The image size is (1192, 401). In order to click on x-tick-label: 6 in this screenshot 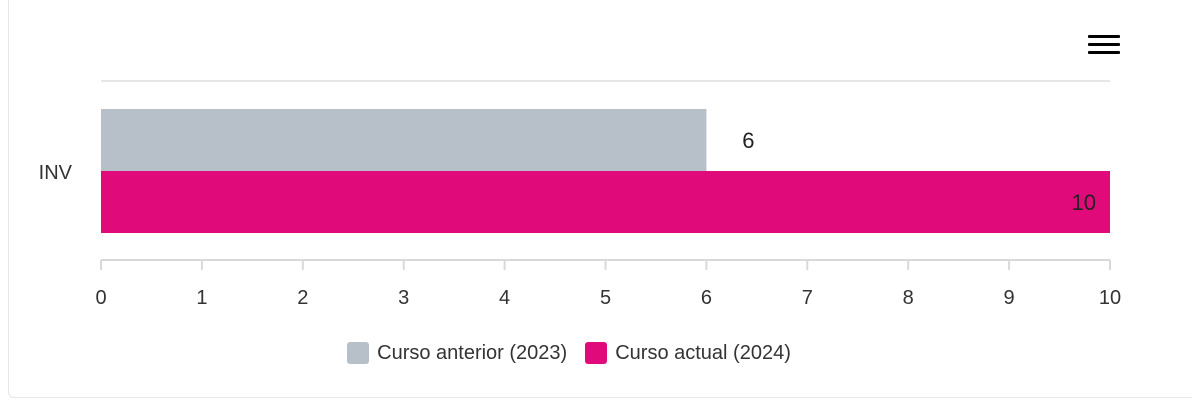, I will do `click(706, 298)`.